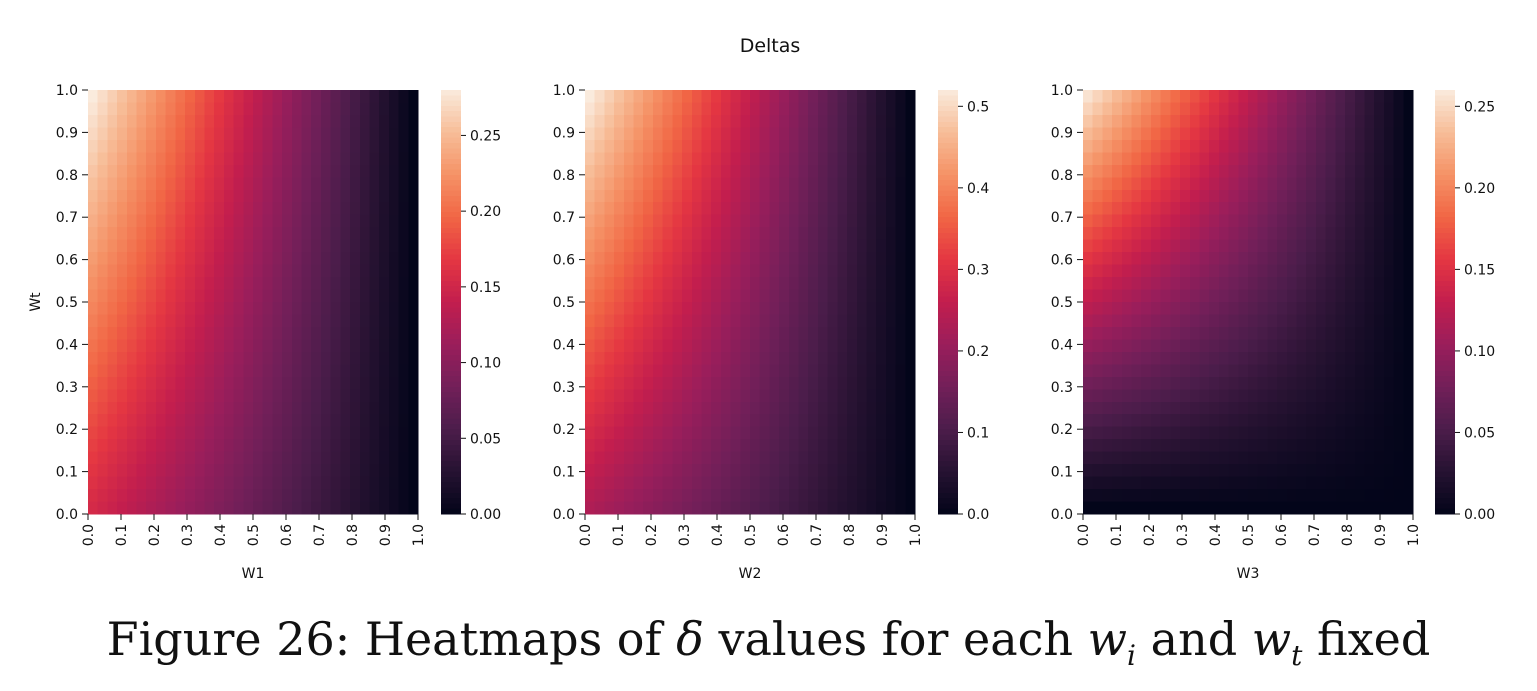 Image resolution: width=1537 pixels, height=691 pixels. Describe the element at coordinates (1062, 515) in the screenshot. I see `y-tick-label: 0.0` at that location.